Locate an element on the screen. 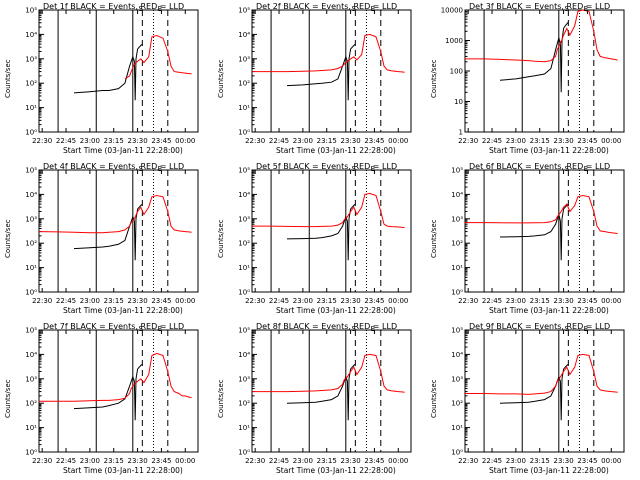  panel-title: Det 5f BLACK = Events, RED = LLD is located at coordinates (327, 166).